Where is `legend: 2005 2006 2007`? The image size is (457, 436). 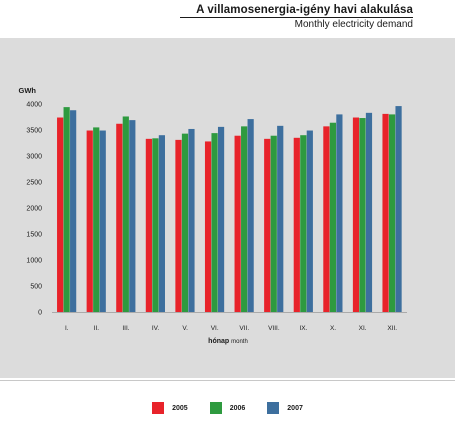 legend: 2005 2006 2007 is located at coordinates (227, 408).